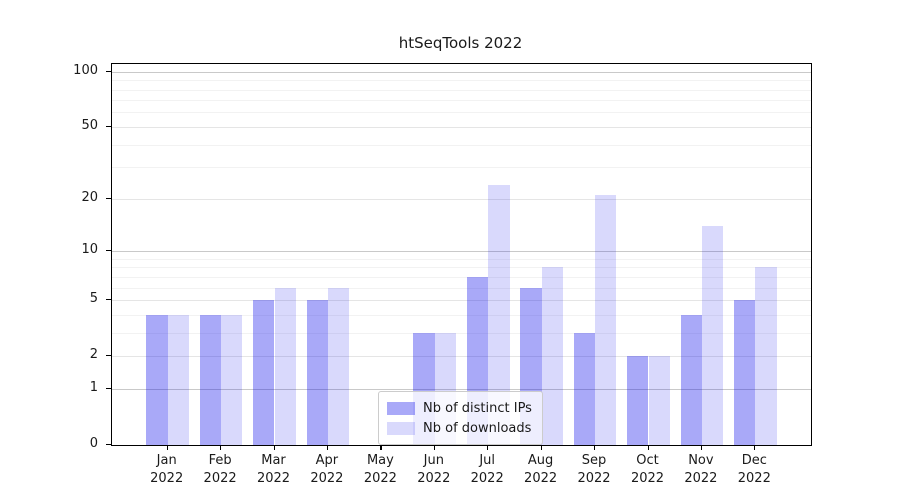 The width and height of the screenshot is (900, 500). Describe the element at coordinates (647, 469) in the screenshot. I see `x-tick-label-oct: Oct 2022` at that location.